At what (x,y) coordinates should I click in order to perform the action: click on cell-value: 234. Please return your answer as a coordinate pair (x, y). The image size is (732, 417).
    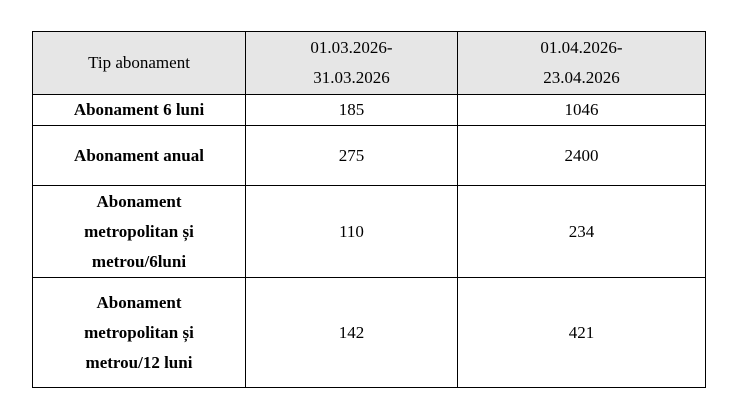
    Looking at the image, I should click on (581, 231).